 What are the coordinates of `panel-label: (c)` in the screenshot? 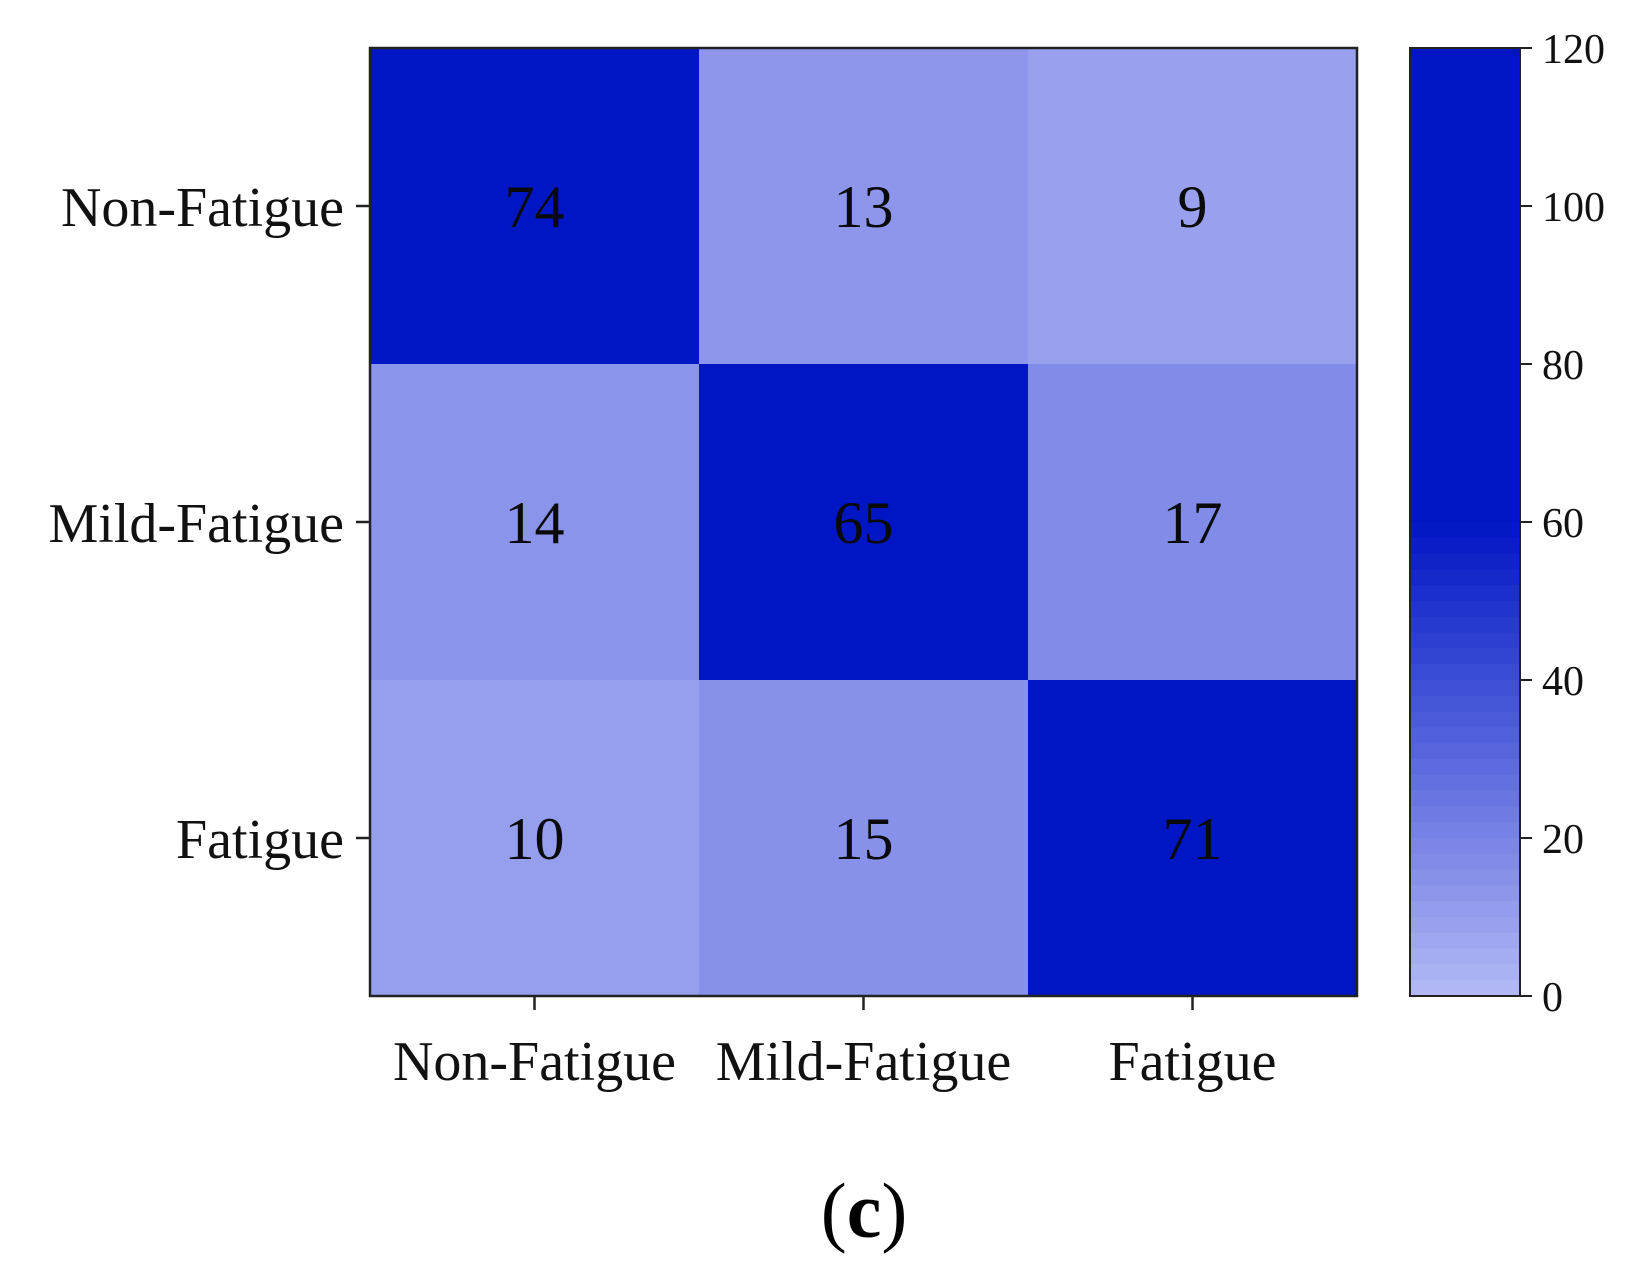 It's located at (864, 1210).